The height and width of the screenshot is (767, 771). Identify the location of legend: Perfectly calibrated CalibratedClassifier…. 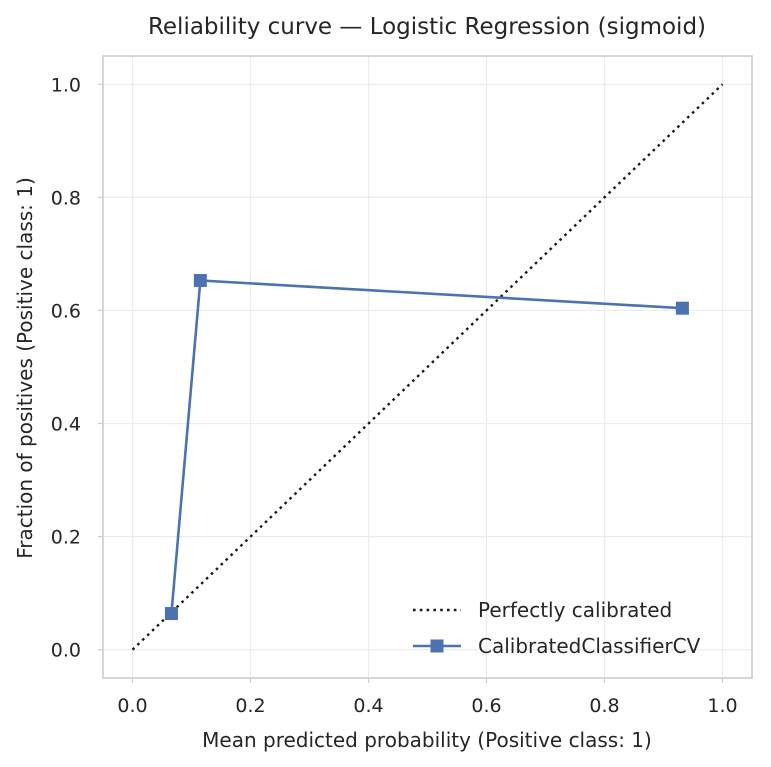
(557, 628).